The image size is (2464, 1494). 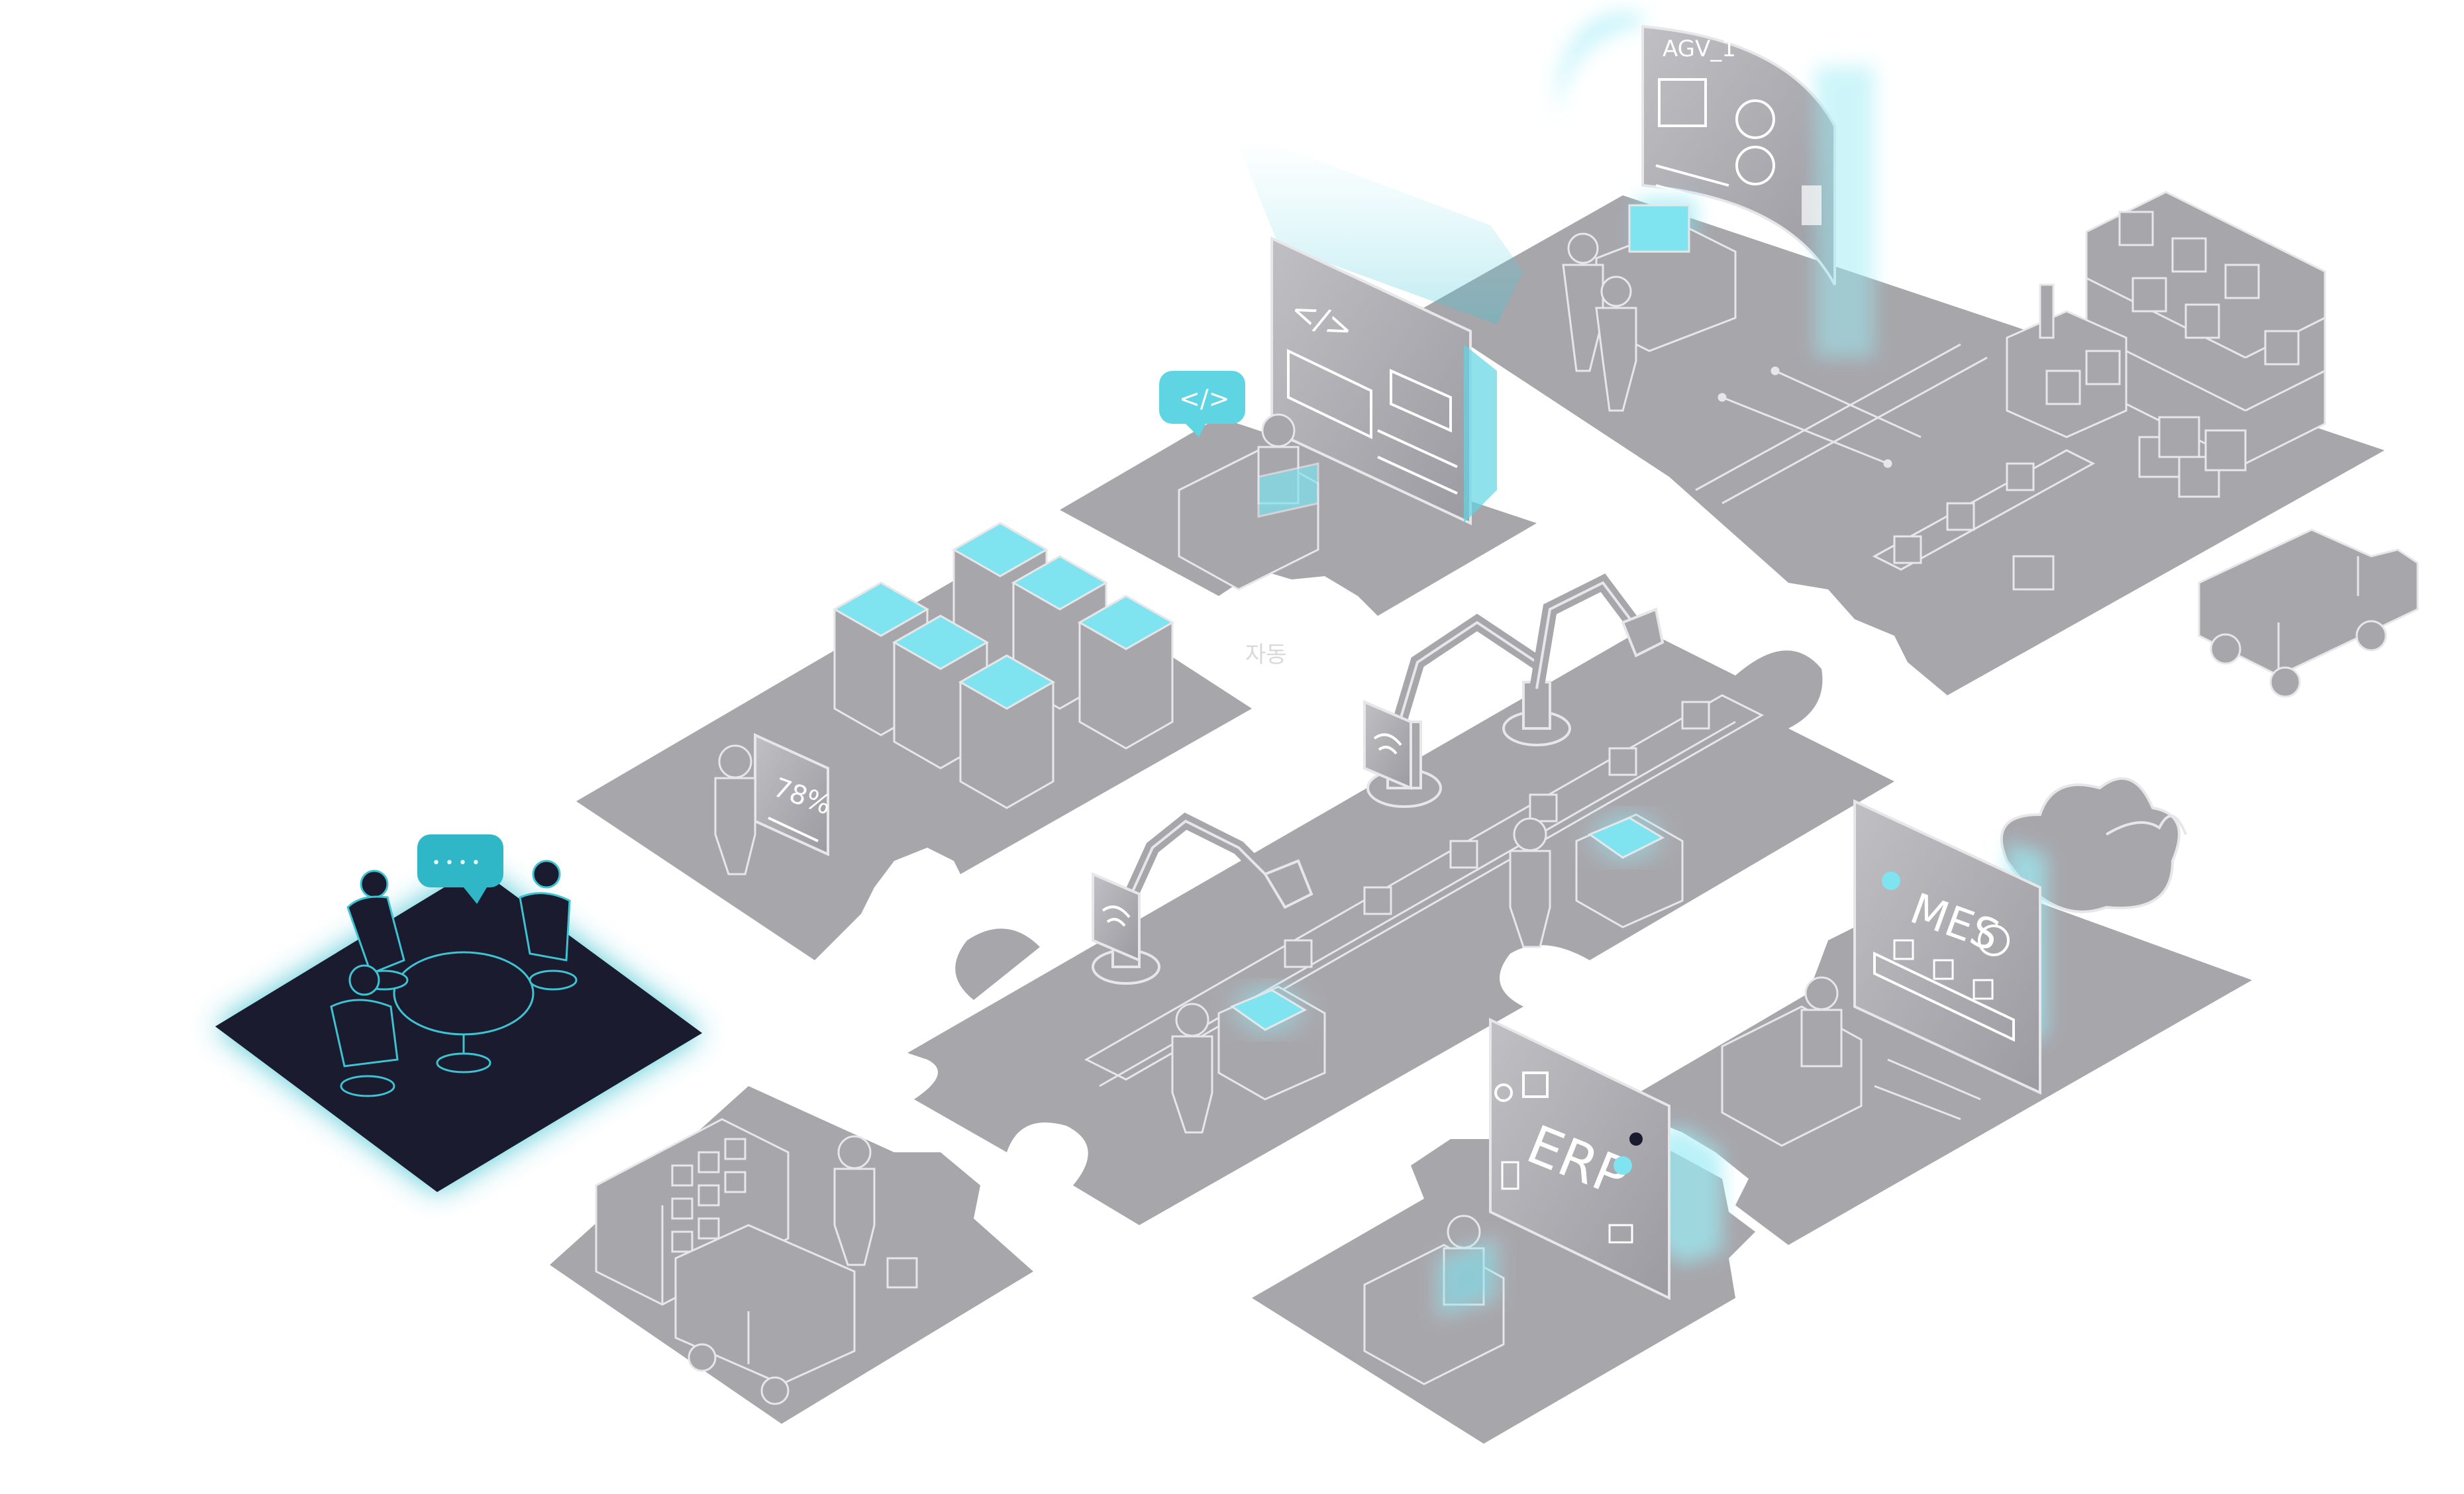 I want to click on mes-screen-icon: MES, so click(x=1947, y=947).